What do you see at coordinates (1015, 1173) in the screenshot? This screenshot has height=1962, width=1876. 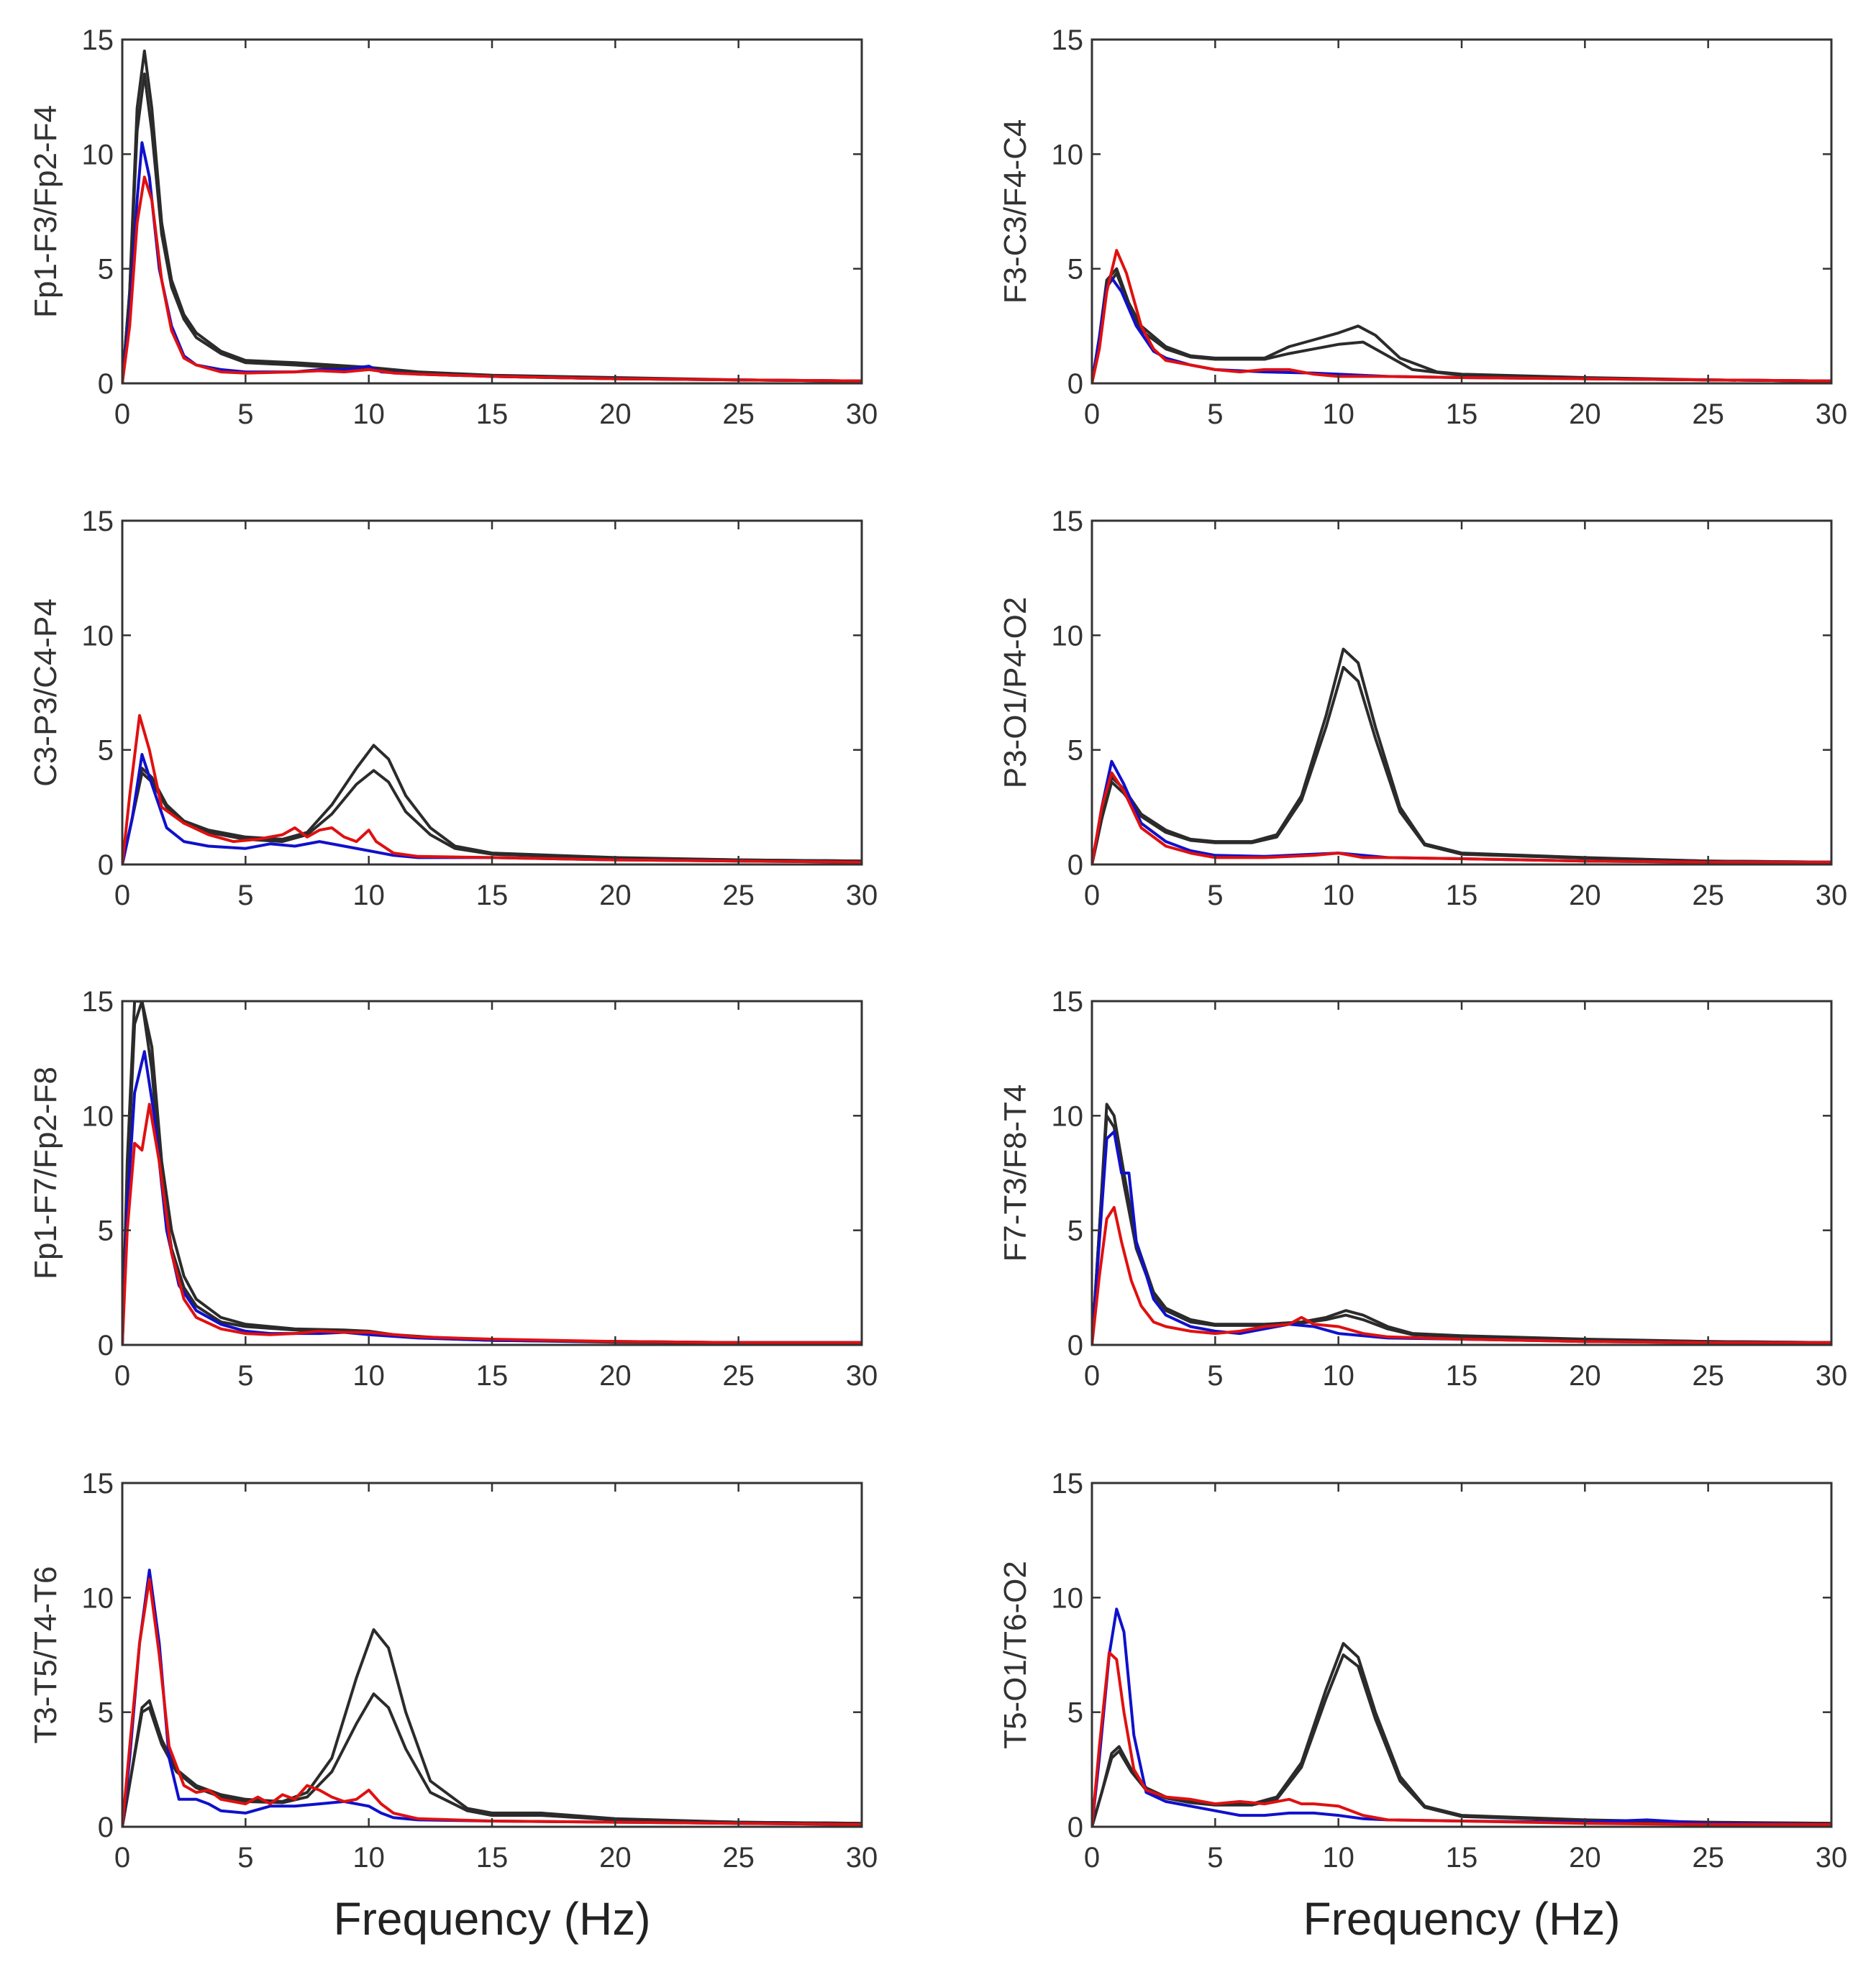 I see `y-axis-label: F7-T3/F8-T4` at bounding box center [1015, 1173].